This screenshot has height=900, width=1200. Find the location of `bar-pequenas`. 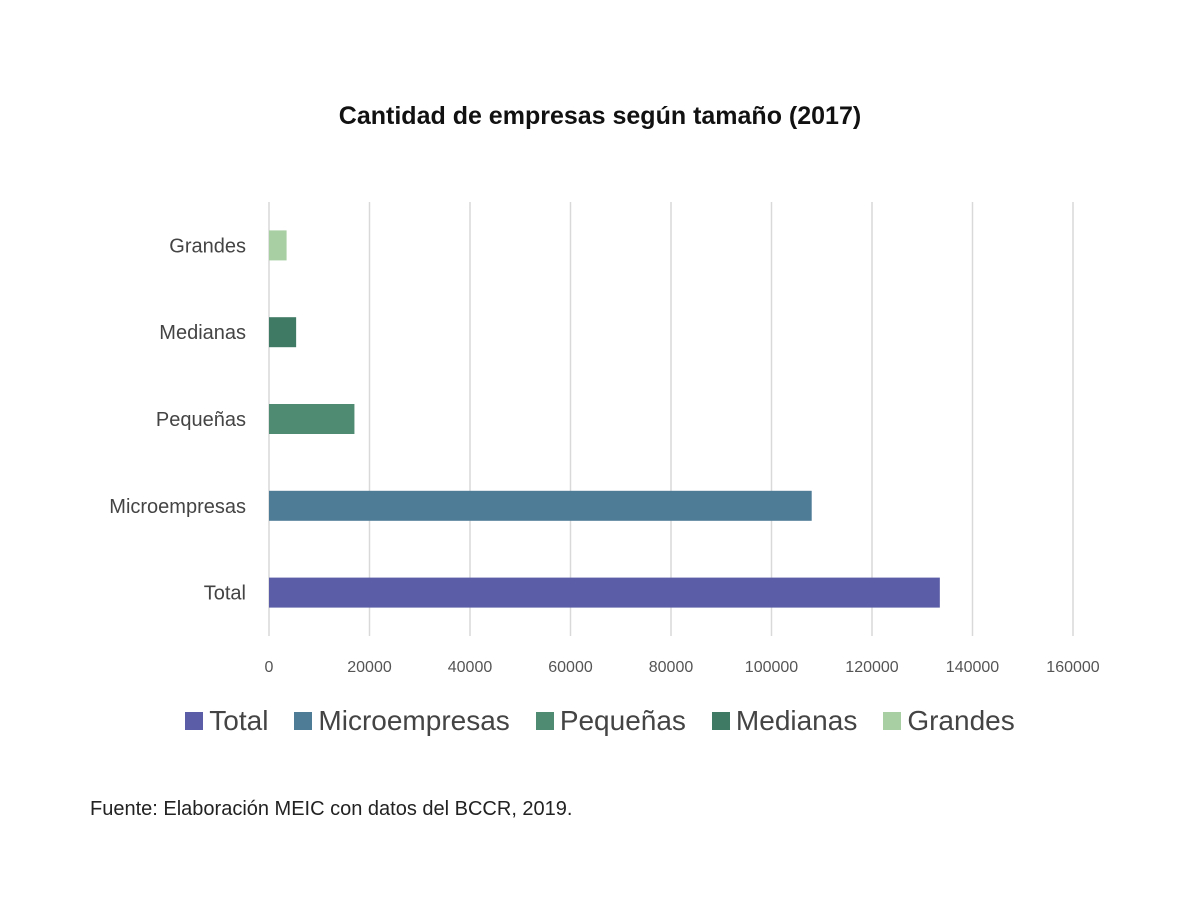

bar-pequenas is located at coordinates (312, 419).